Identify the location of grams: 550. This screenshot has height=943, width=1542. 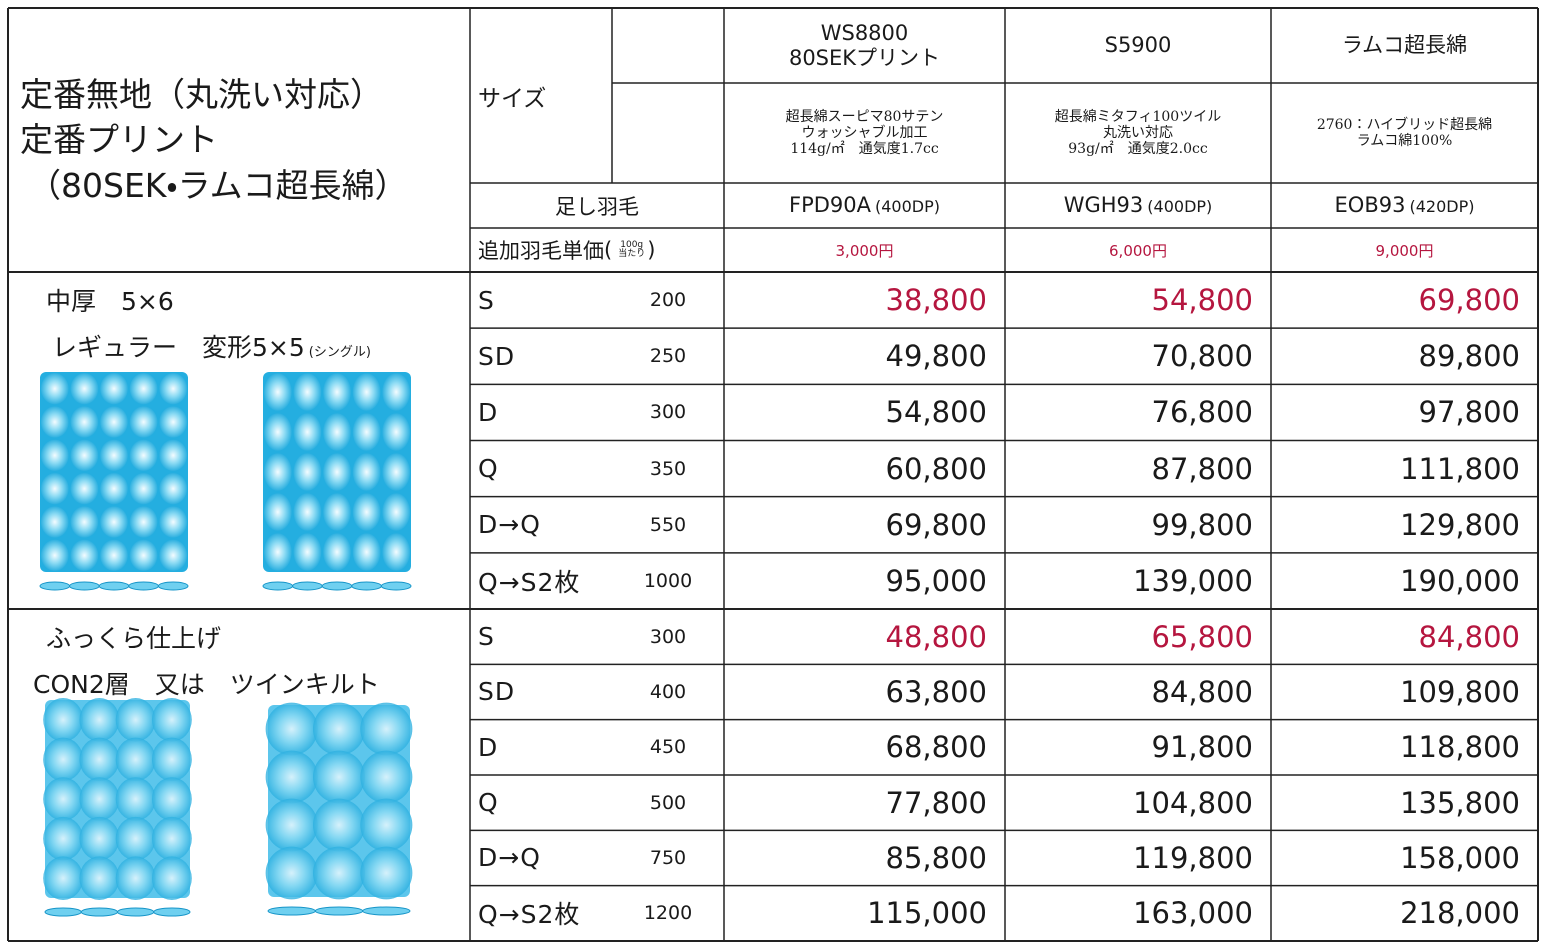
(668, 525).